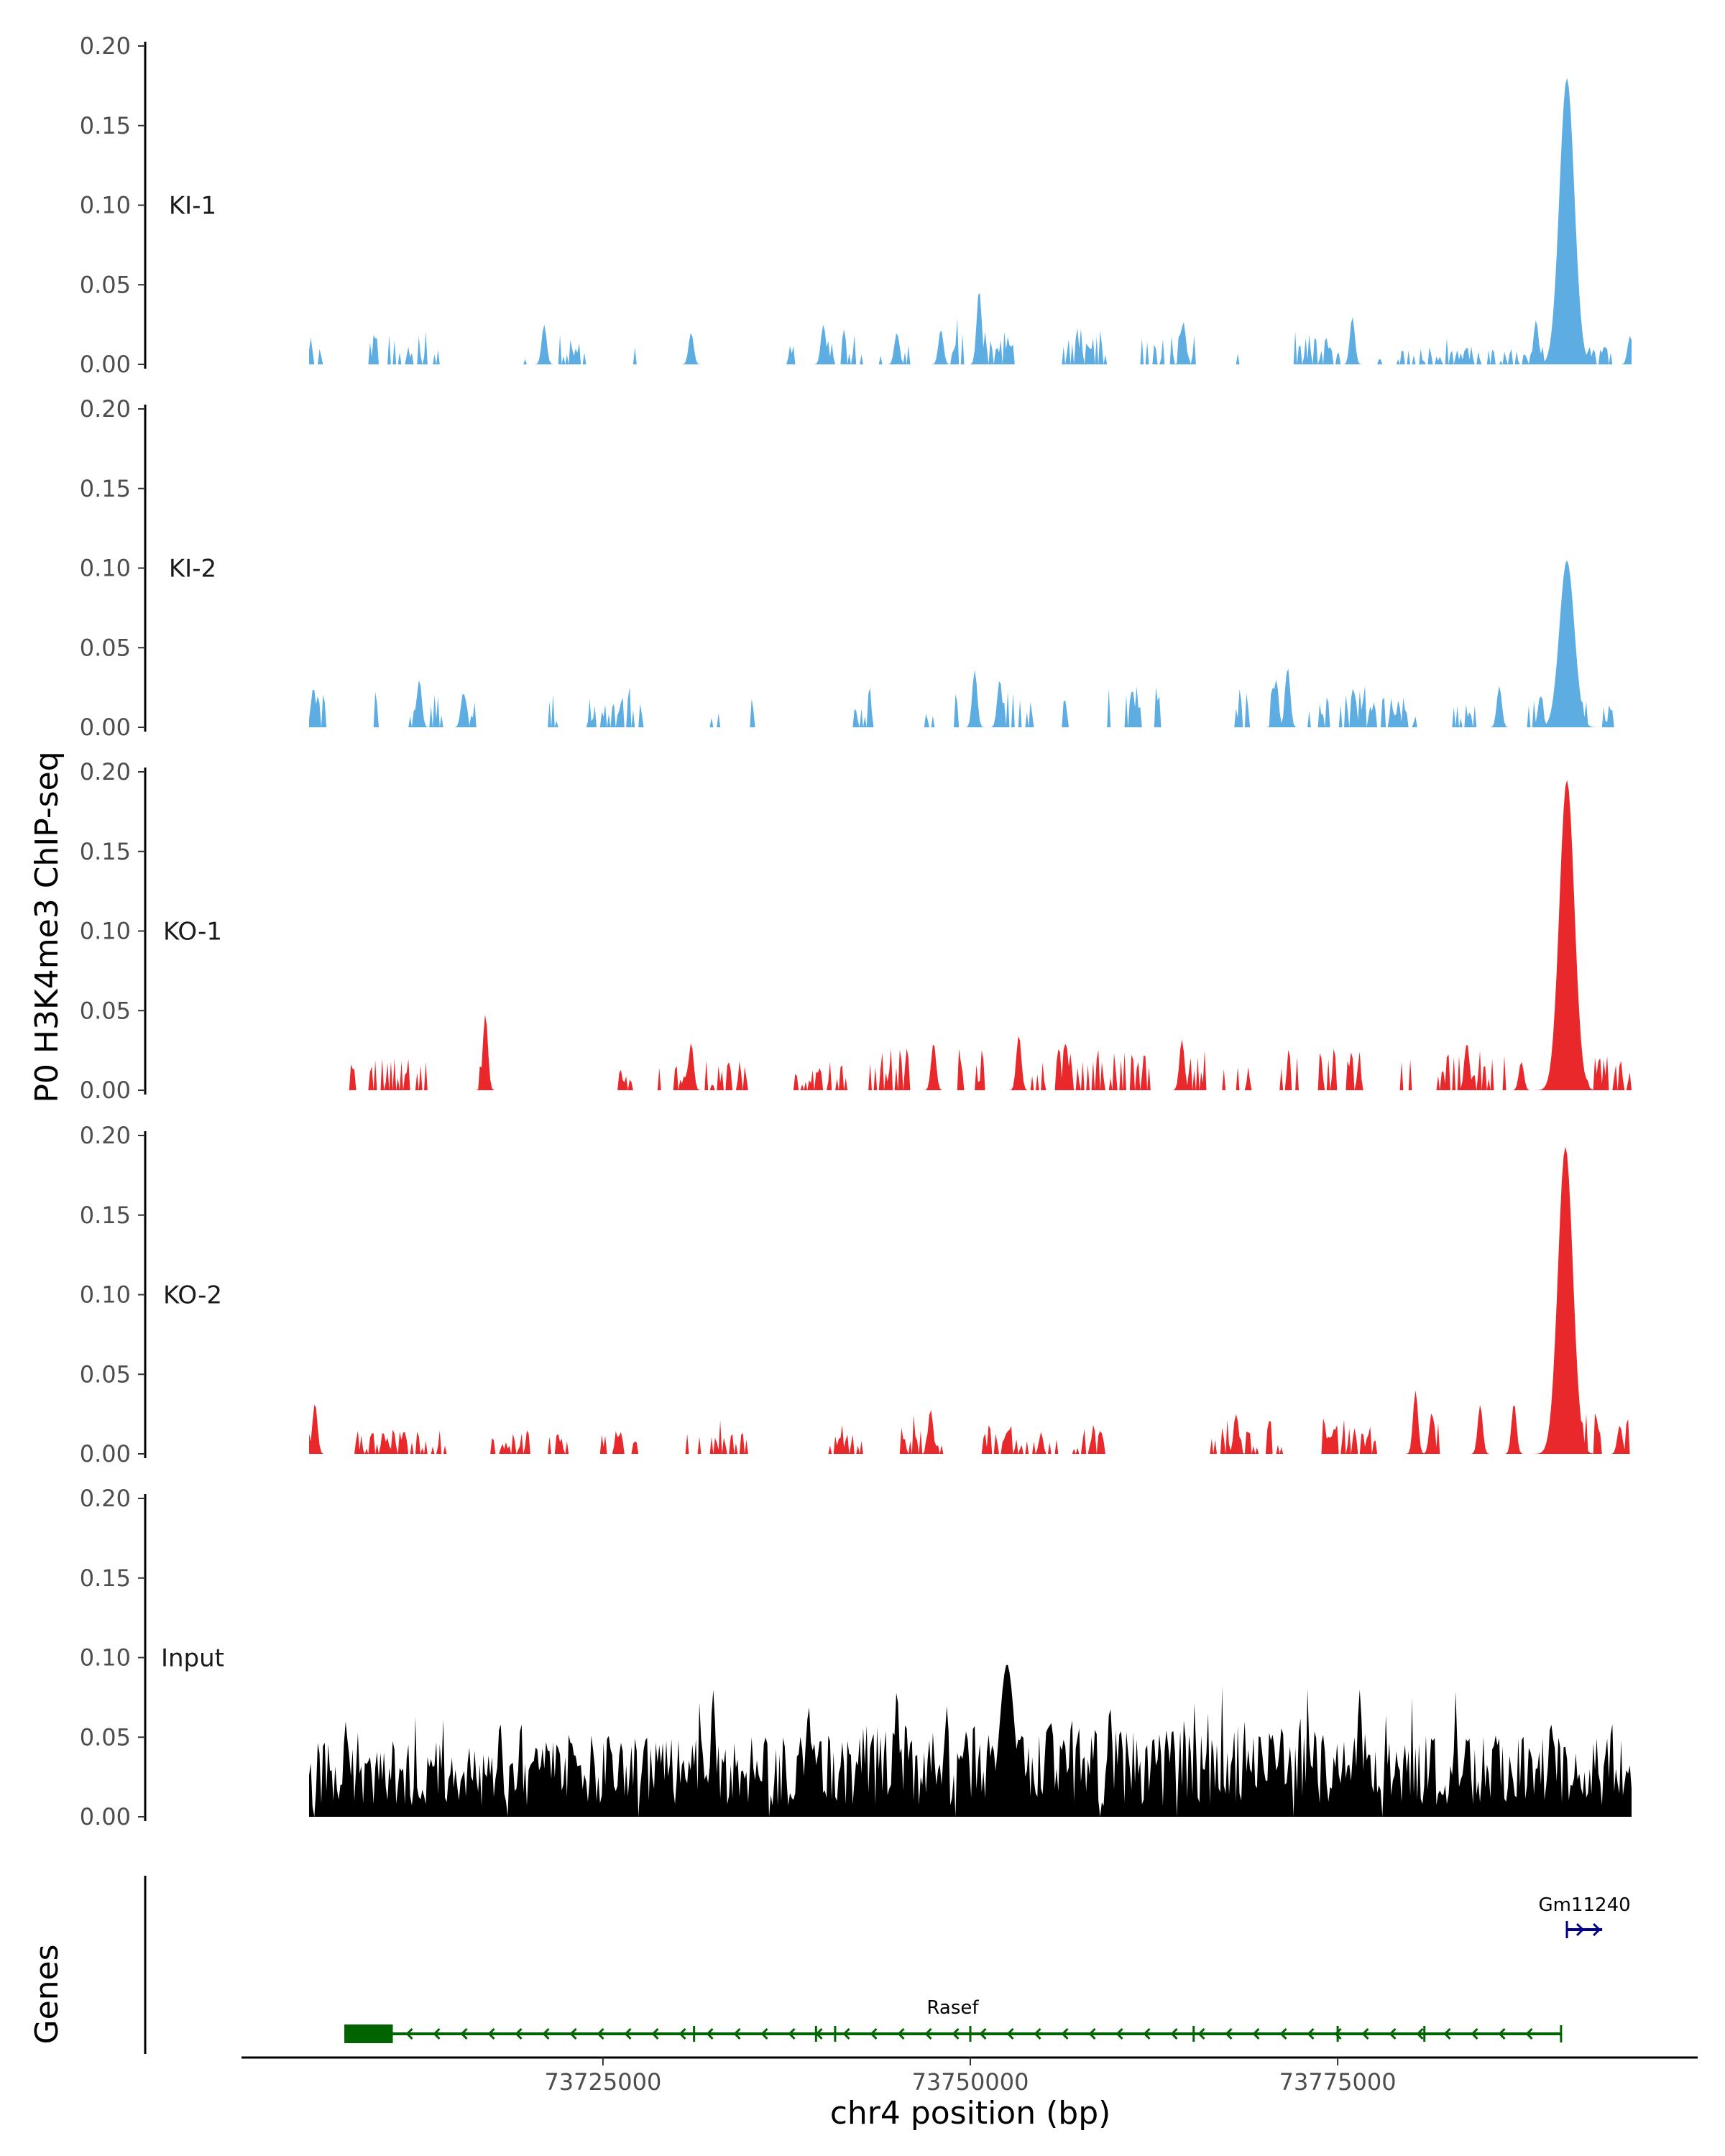 The height and width of the screenshot is (2156, 1725). What do you see at coordinates (192, 1658) in the screenshot?
I see `track-label: Input` at bounding box center [192, 1658].